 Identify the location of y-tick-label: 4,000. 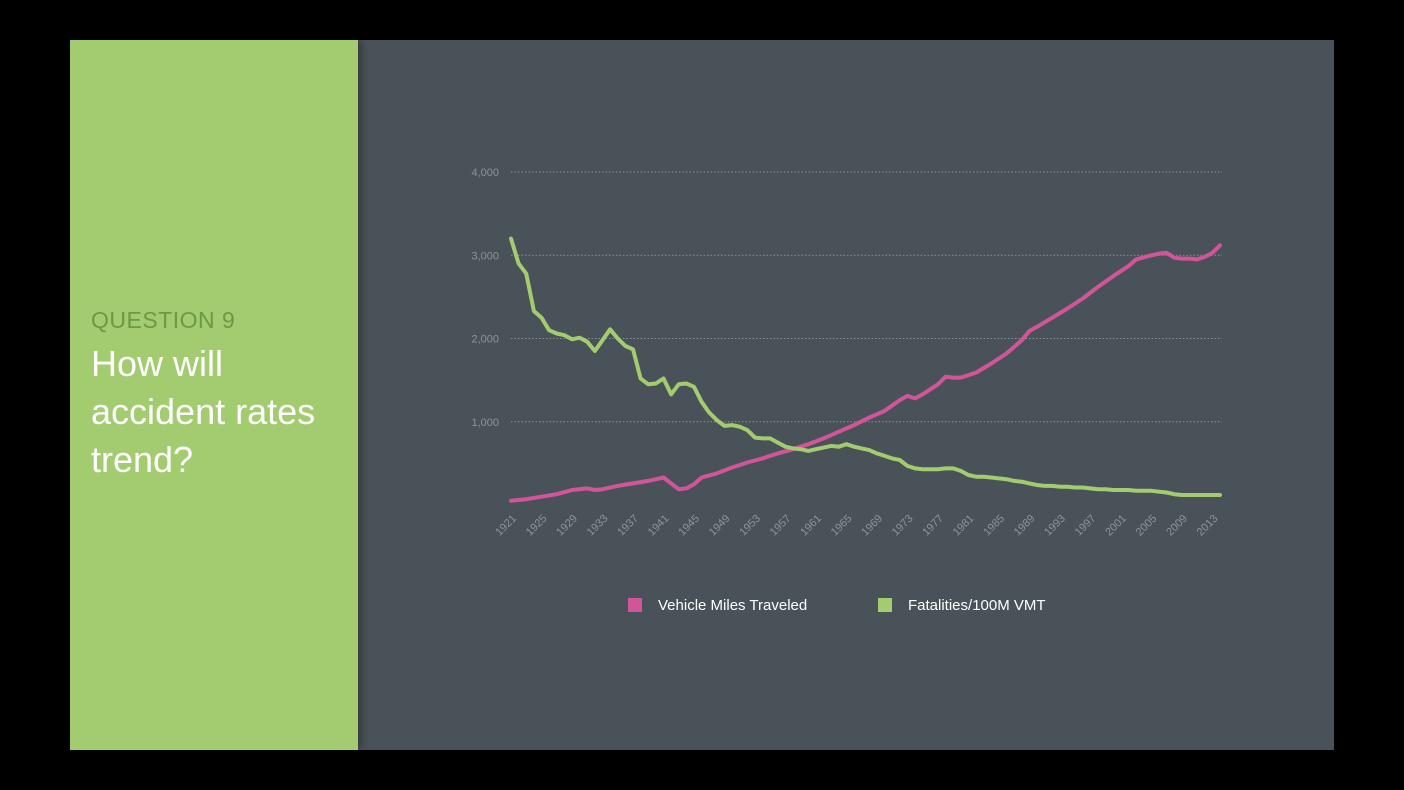
(485, 173).